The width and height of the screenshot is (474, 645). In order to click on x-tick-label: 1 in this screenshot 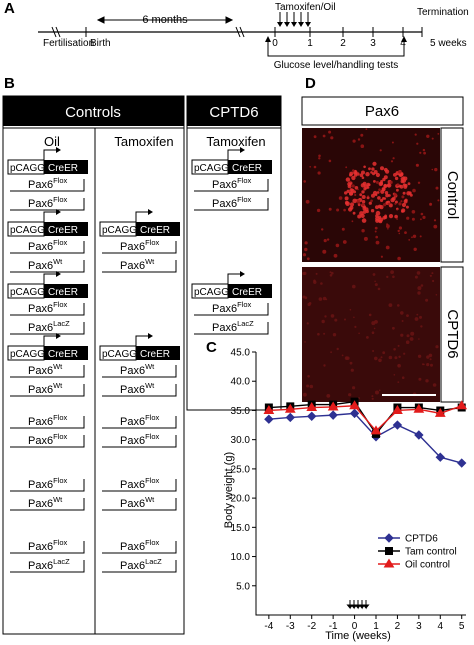, I will do `click(376, 626)`.